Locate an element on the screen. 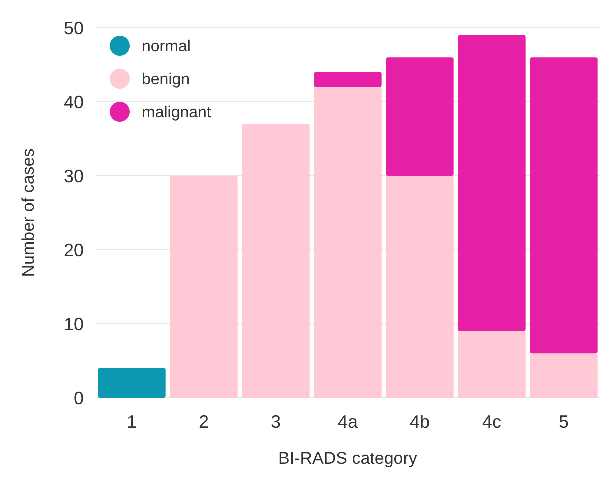 The image size is (613, 485). legend-label: benign is located at coordinates (166, 80).